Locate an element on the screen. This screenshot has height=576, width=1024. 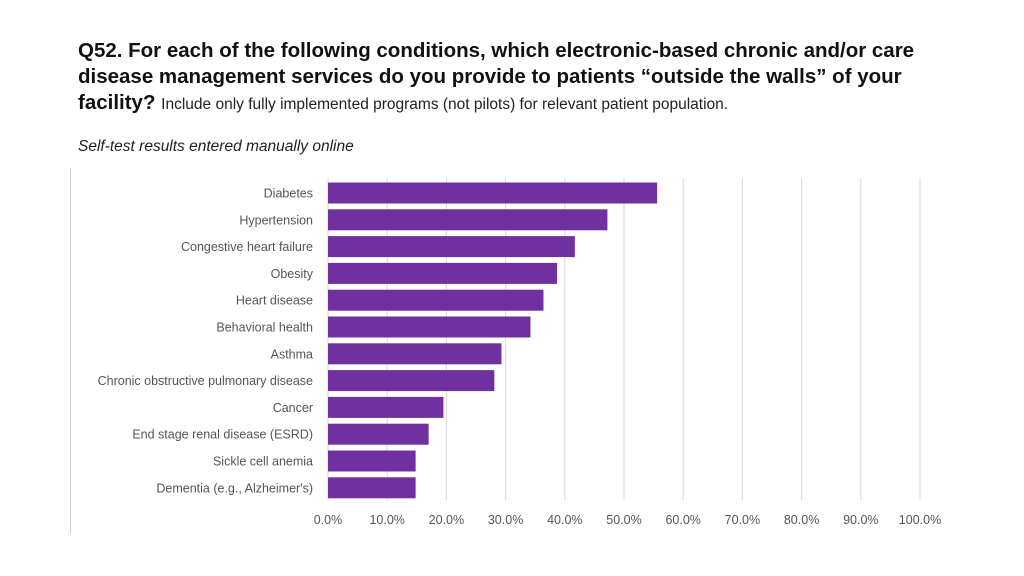
category-label: Diabetes is located at coordinates (288, 194).